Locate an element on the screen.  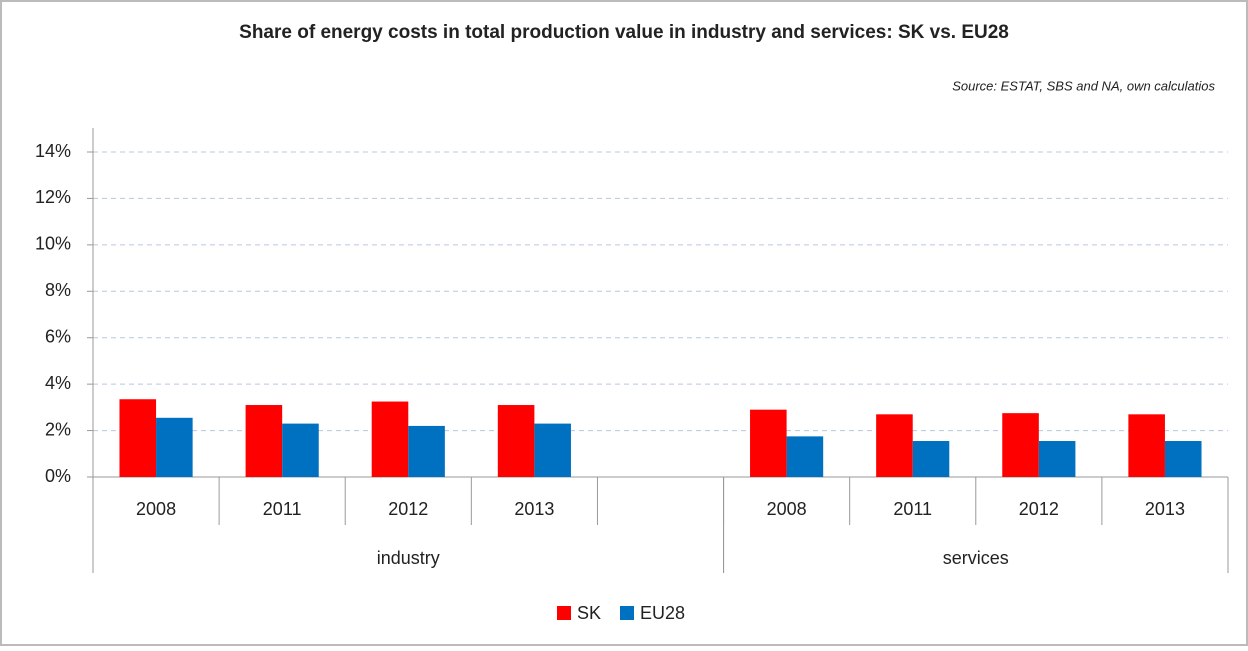
y-tick-label: 12% is located at coordinates (53, 197).